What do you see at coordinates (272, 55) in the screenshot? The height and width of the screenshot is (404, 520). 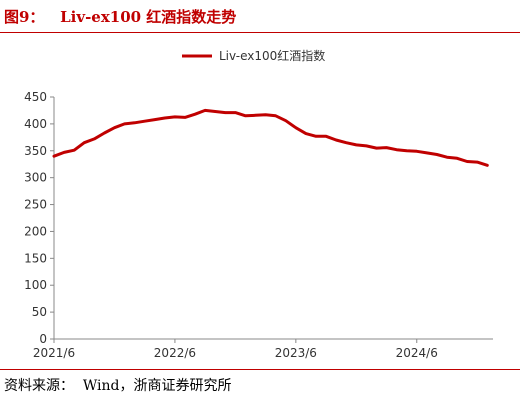 I see `legend-label: Liv-ex100红酒指数` at bounding box center [272, 55].